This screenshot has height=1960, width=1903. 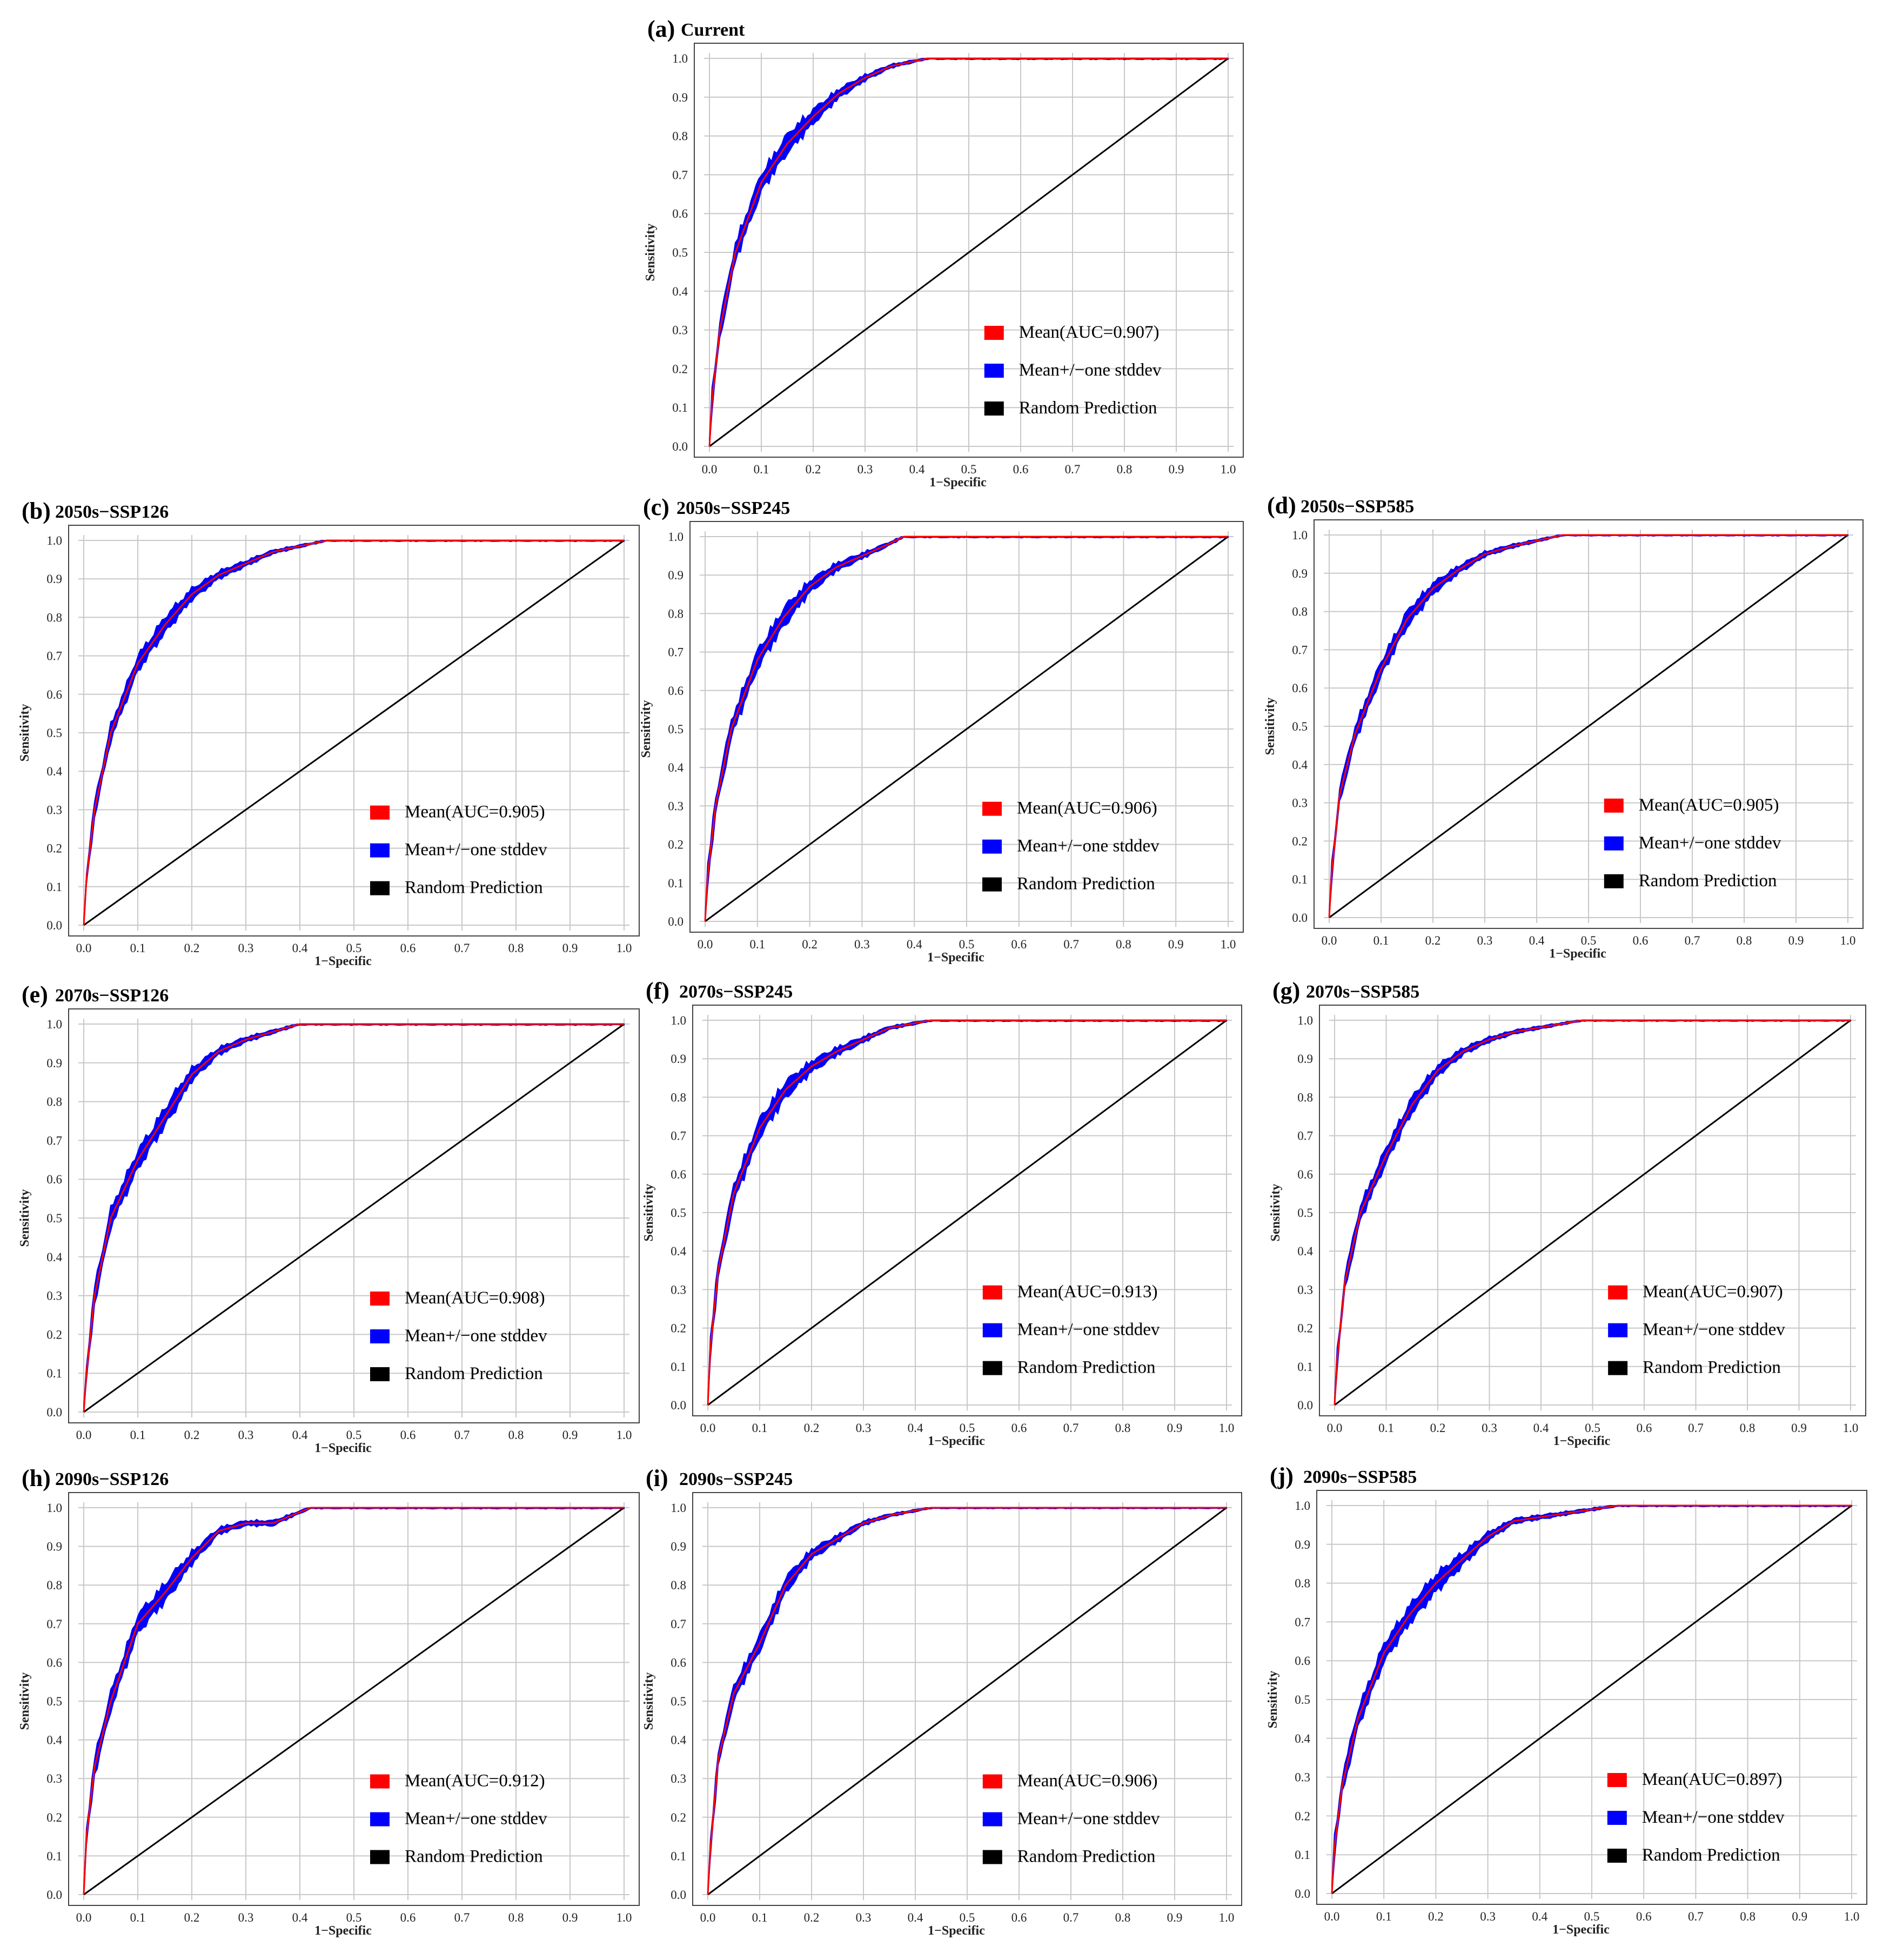 What do you see at coordinates (760, 1428) in the screenshot?
I see `x-tick-label: 0.1` at bounding box center [760, 1428].